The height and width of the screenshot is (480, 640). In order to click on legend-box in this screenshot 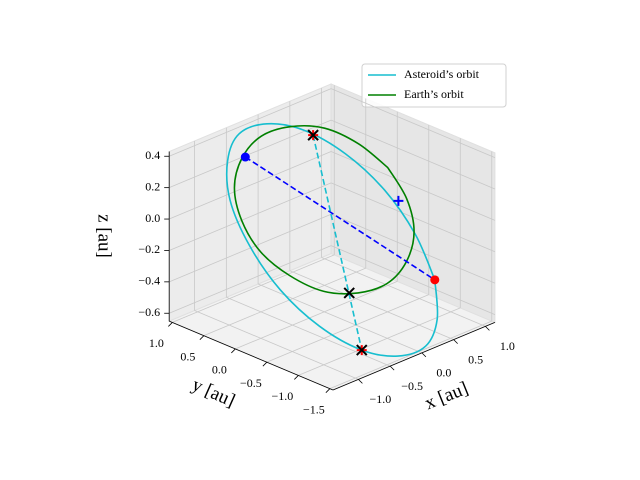, I will do `click(434, 85)`.